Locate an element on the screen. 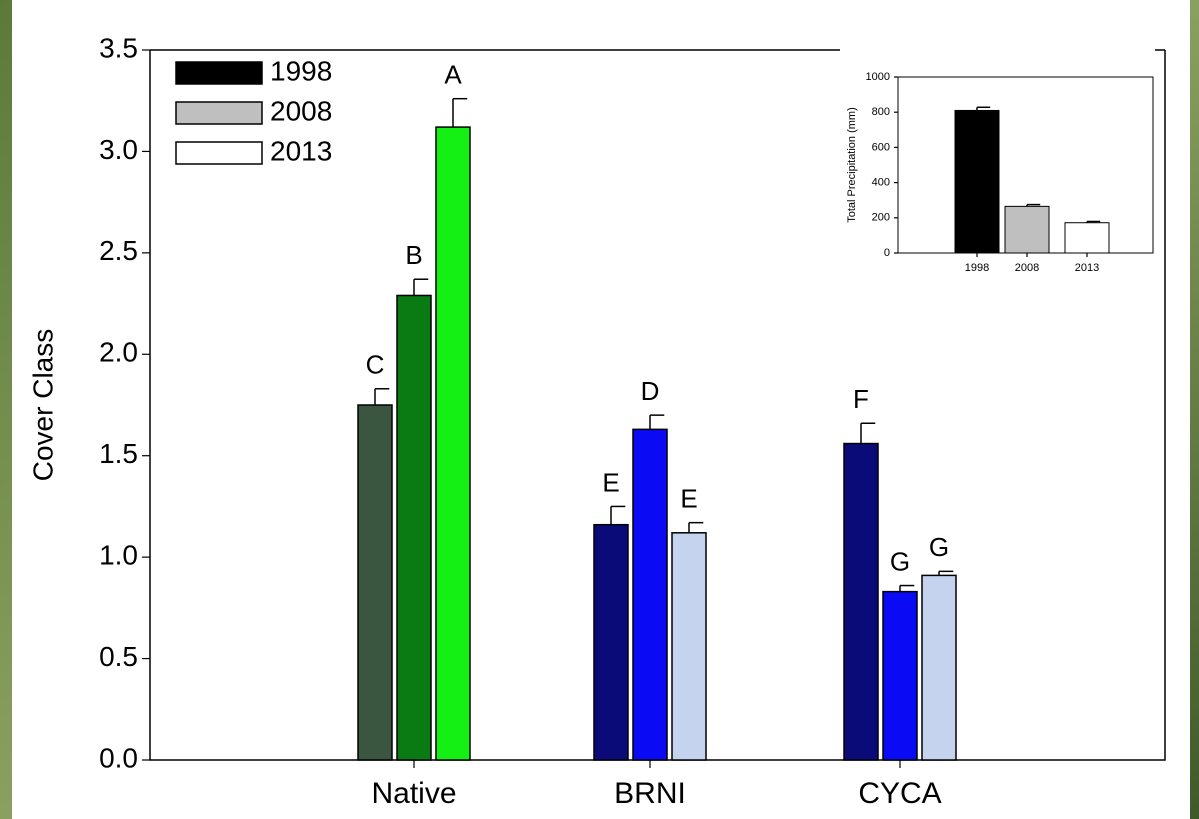 The image size is (1199, 819). y-tick-label: 800 is located at coordinates (881, 112).